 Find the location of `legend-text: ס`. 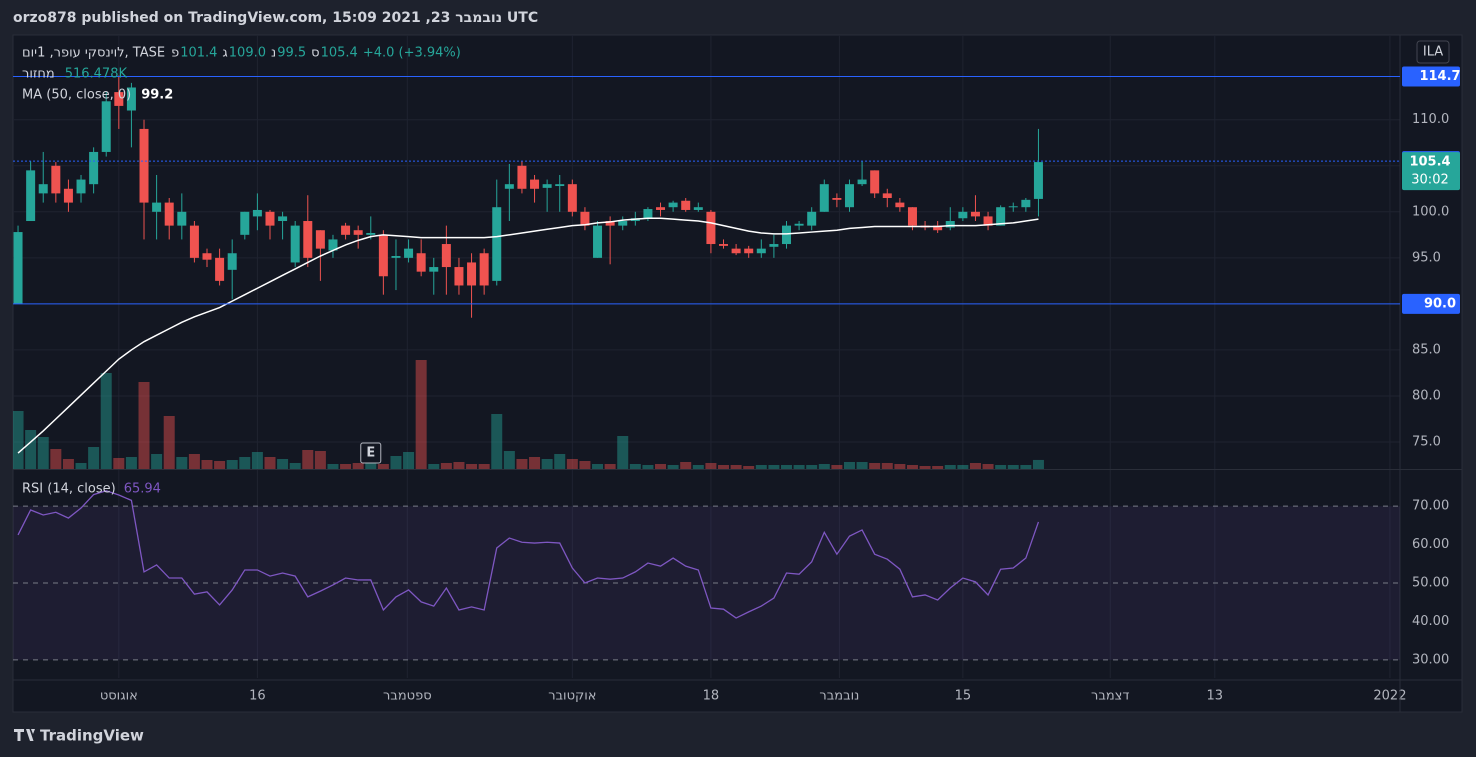

legend-text: ס is located at coordinates (315, 53).